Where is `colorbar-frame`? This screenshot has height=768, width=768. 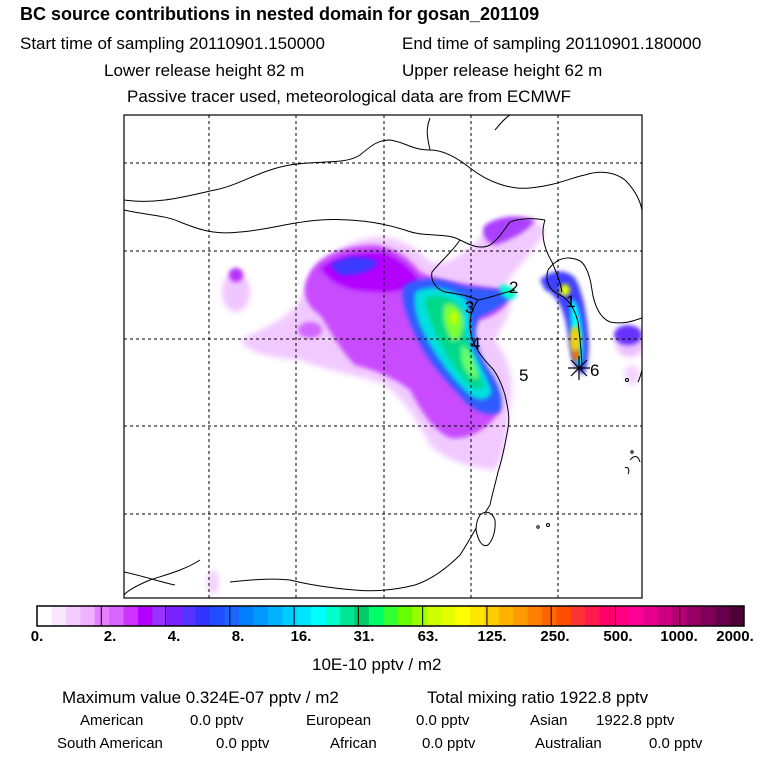
colorbar-frame is located at coordinates (390, 616).